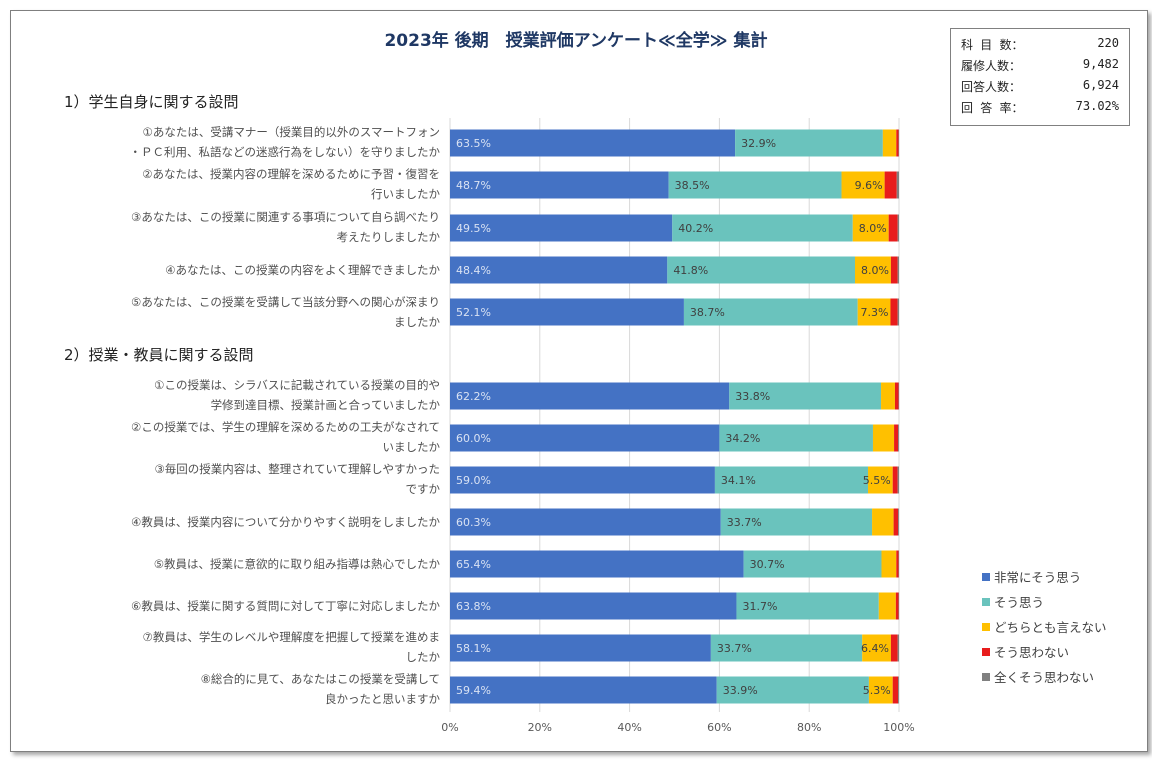 This screenshot has width=1152, height=760. What do you see at coordinates (285, 312) in the screenshot?
I see `question-label: ⑤あなたは、この授業を受講して当該分野への関心が深まり ましたか` at bounding box center [285, 312].